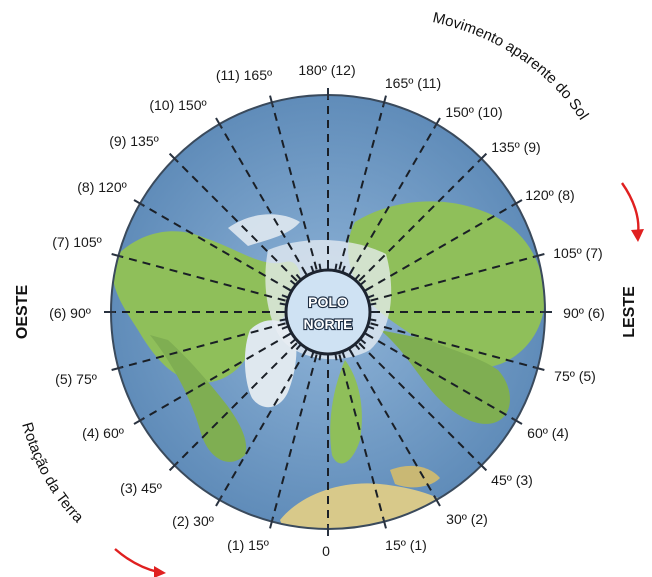  What do you see at coordinates (326, 551) in the screenshot?
I see `angle-label-bottom: 0` at bounding box center [326, 551].